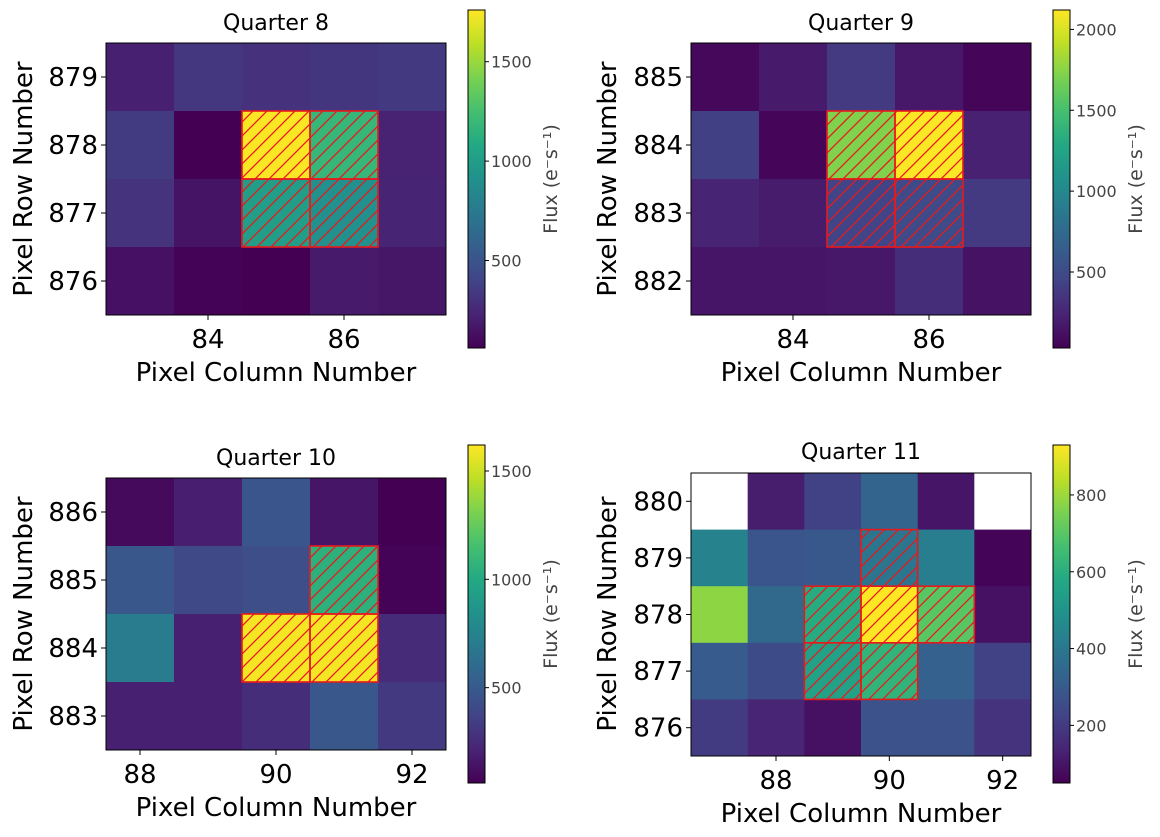  What do you see at coordinates (792, 340) in the screenshot?
I see `x-tick-label: 84` at bounding box center [792, 340].